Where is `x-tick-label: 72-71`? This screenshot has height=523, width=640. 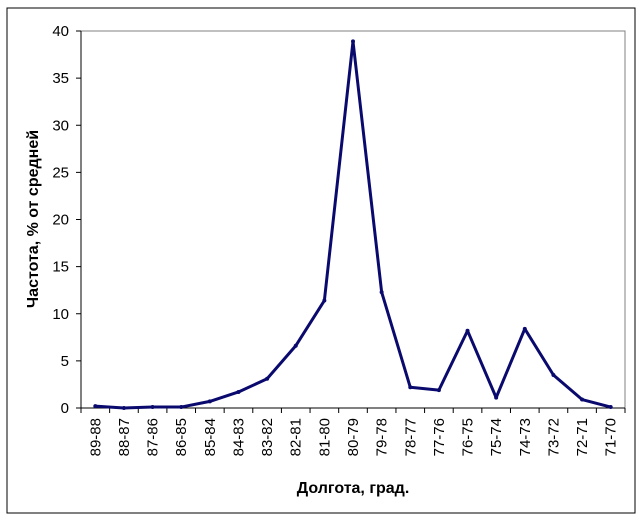
x-tick-label: 72-71 is located at coordinates (582, 437).